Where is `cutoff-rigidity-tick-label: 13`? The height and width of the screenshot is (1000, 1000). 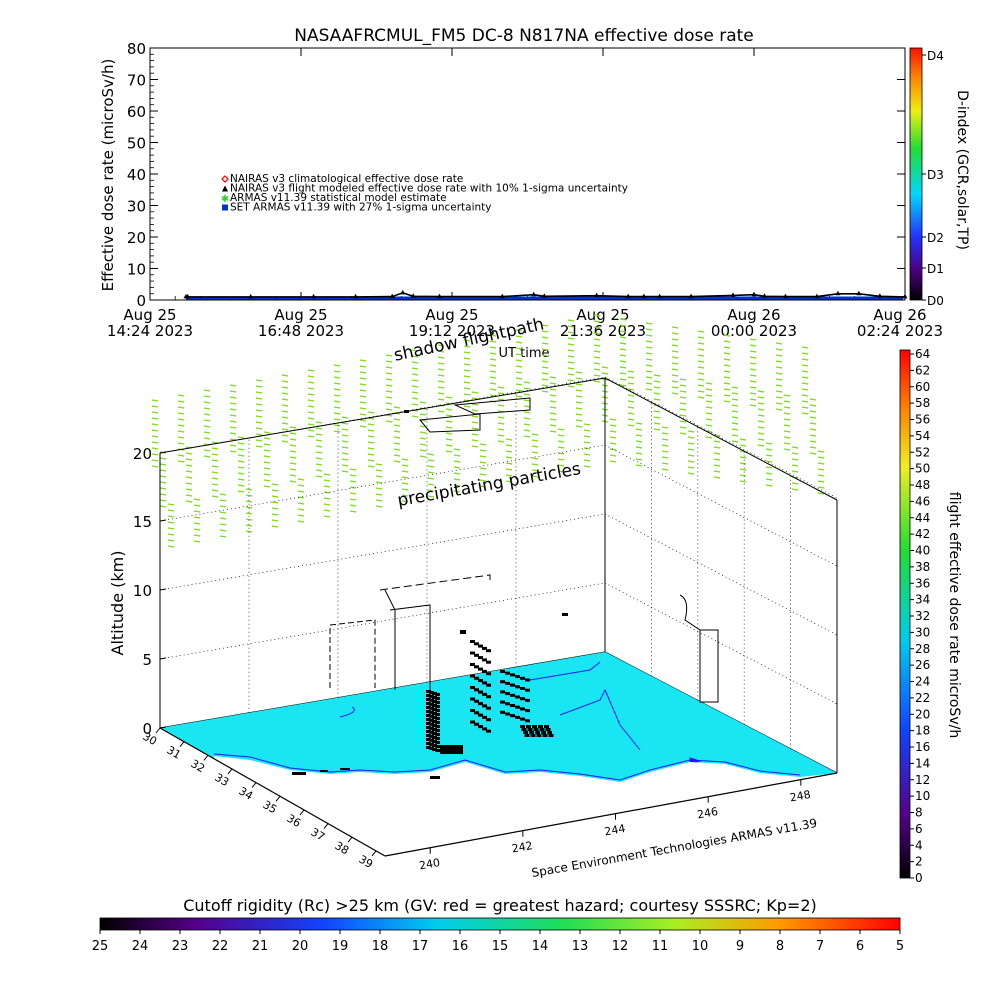 cutoff-rigidity-tick-label: 13 is located at coordinates (580, 946).